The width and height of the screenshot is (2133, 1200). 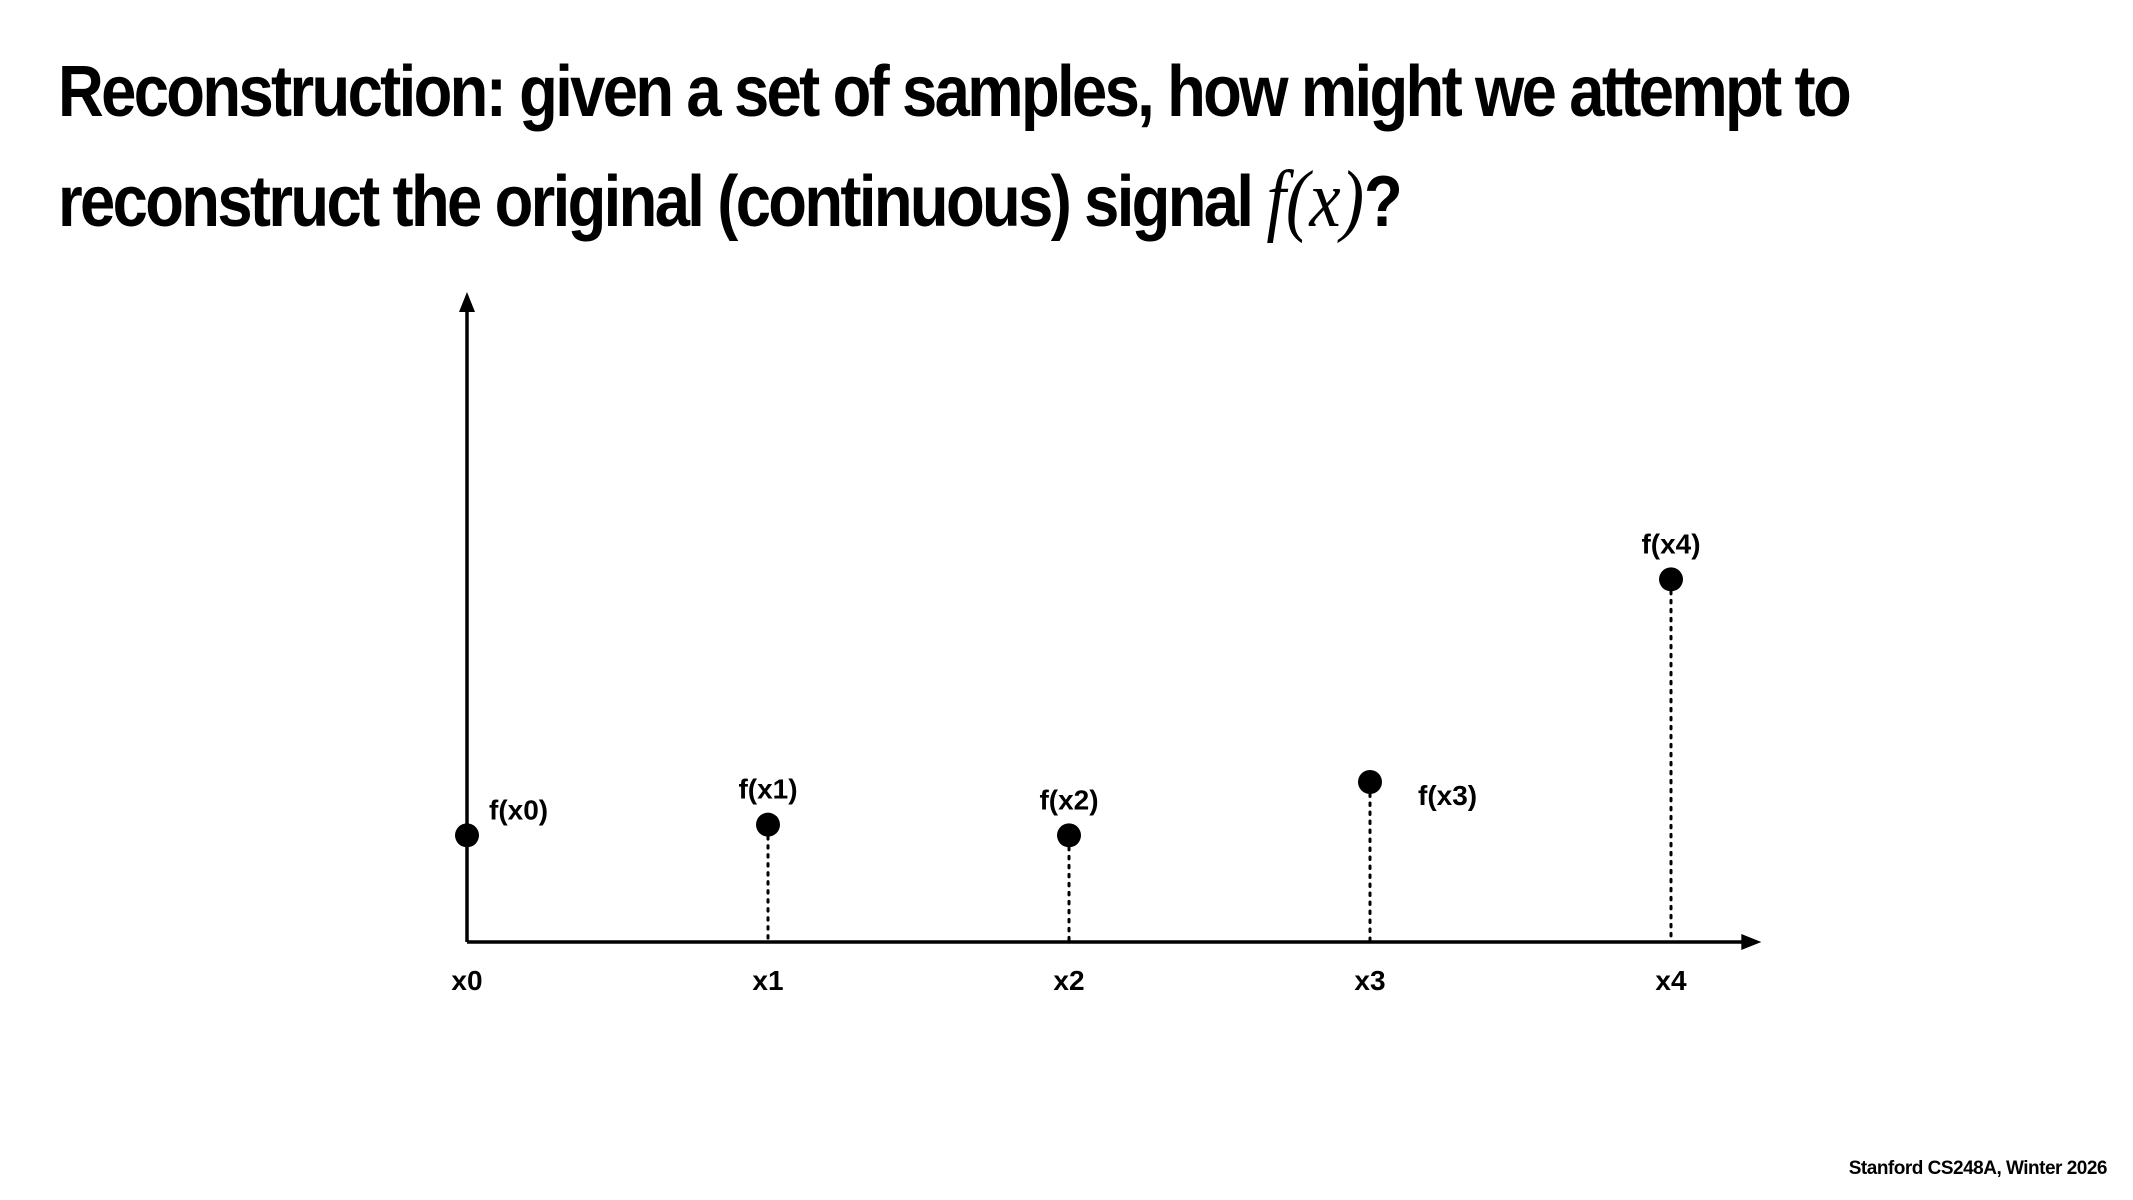 I want to click on x-tick-label: x2, so click(x=1068, y=980).